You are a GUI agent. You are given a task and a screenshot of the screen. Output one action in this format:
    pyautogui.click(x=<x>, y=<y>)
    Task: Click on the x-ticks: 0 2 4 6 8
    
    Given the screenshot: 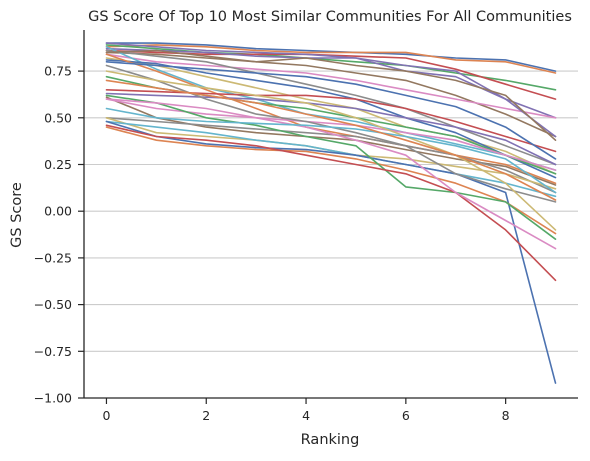 What is the action you would take?
    pyautogui.click(x=305, y=410)
    